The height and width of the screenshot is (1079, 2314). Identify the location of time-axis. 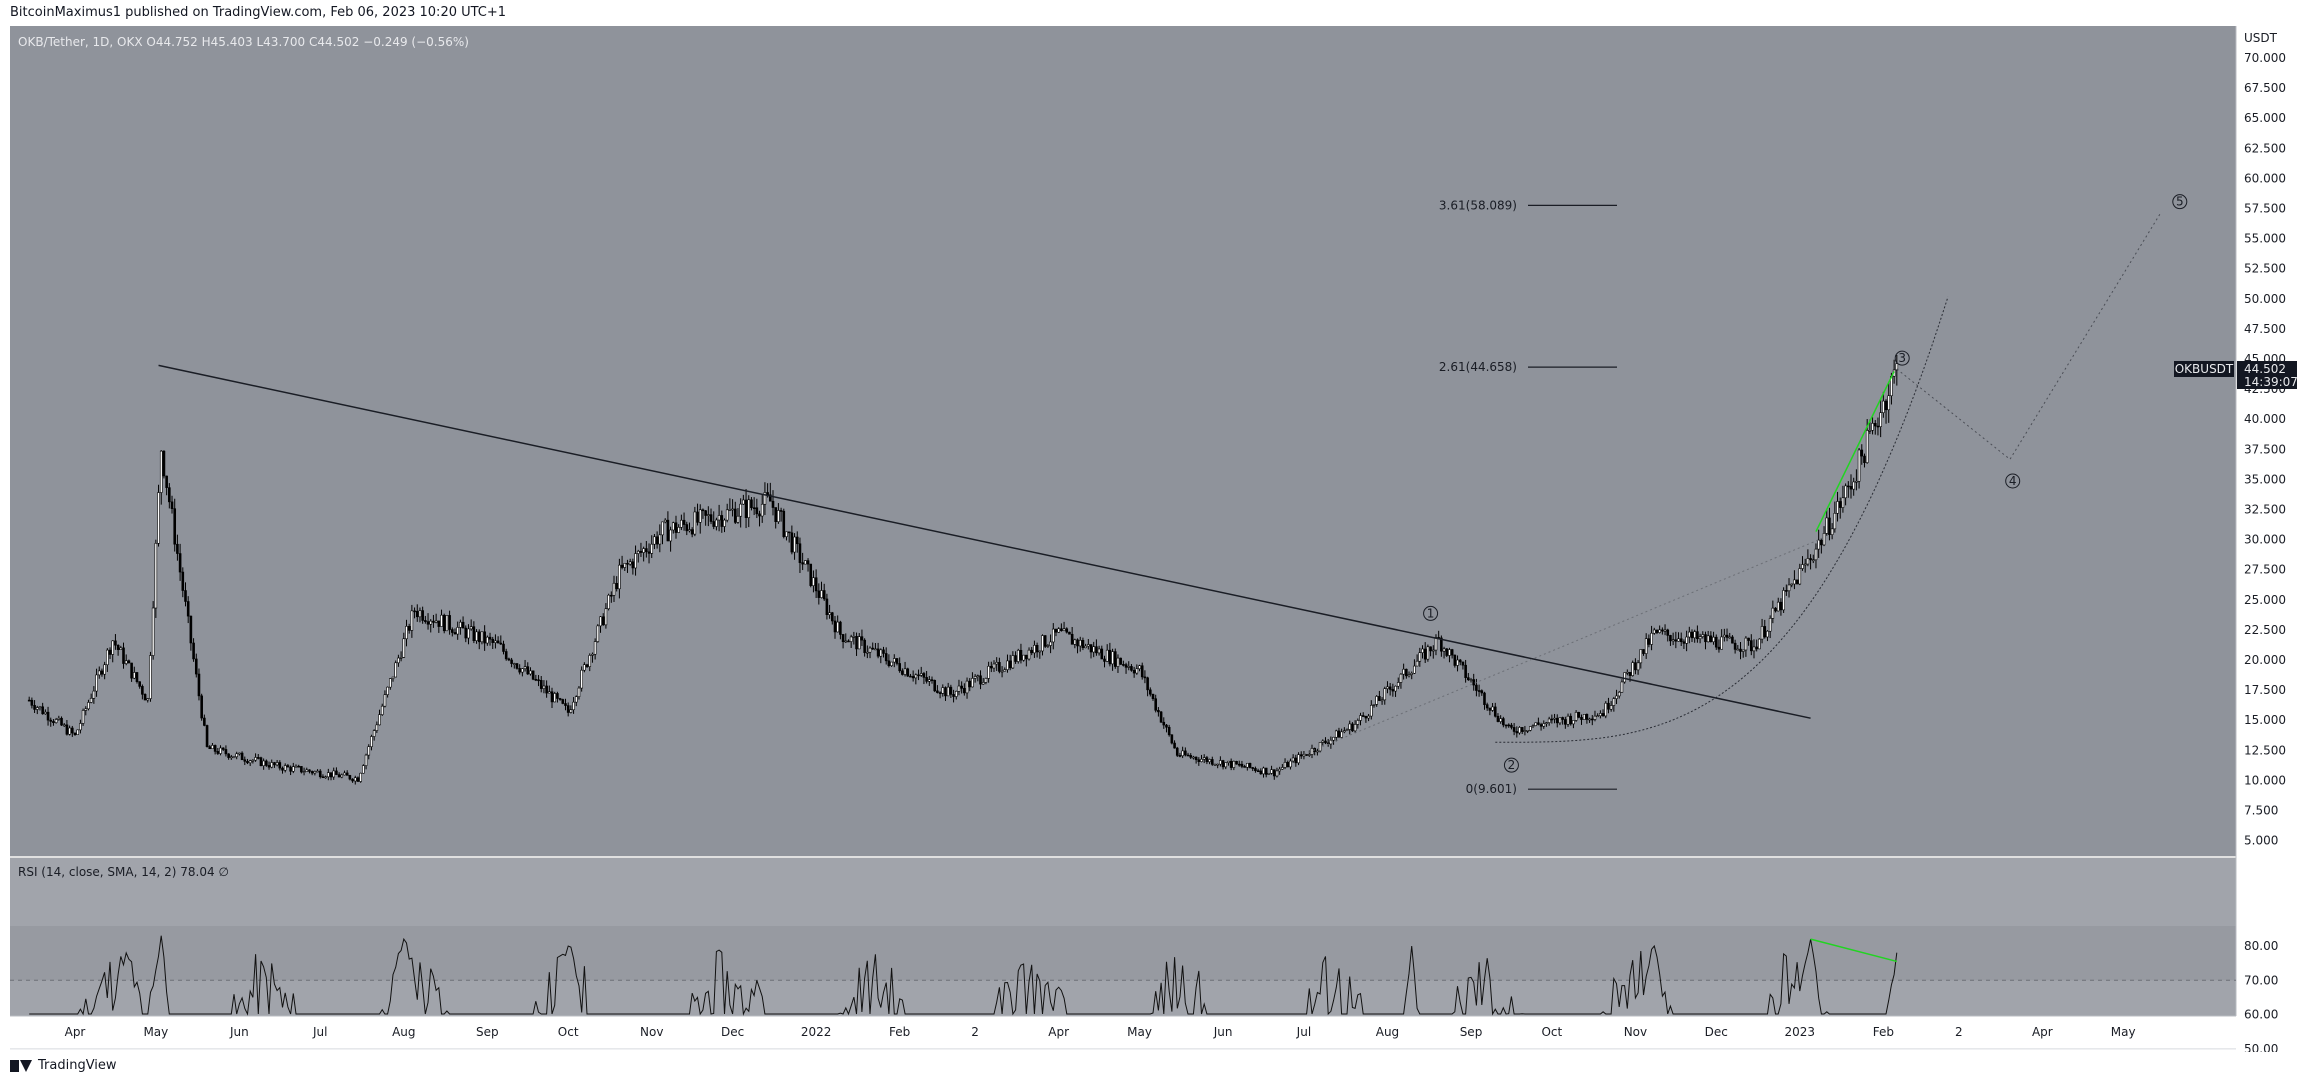
(1123, 1034).